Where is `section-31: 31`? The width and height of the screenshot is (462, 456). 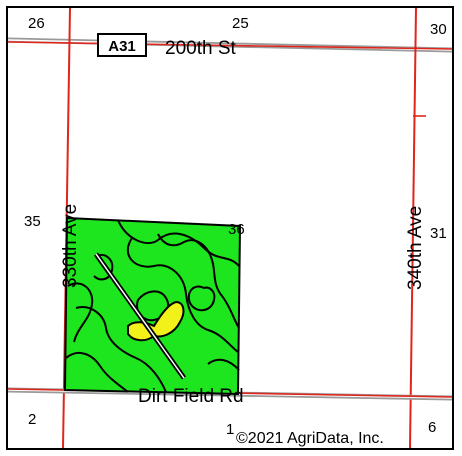 section-31: 31 is located at coordinates (438, 233).